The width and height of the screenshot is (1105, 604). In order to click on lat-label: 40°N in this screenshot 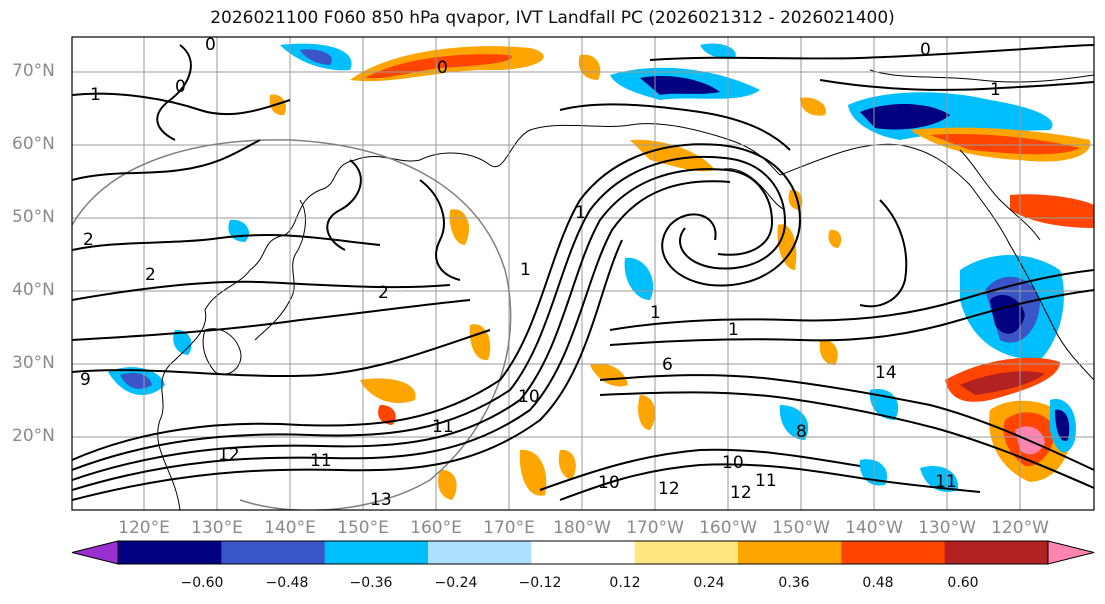, I will do `click(33, 290)`.